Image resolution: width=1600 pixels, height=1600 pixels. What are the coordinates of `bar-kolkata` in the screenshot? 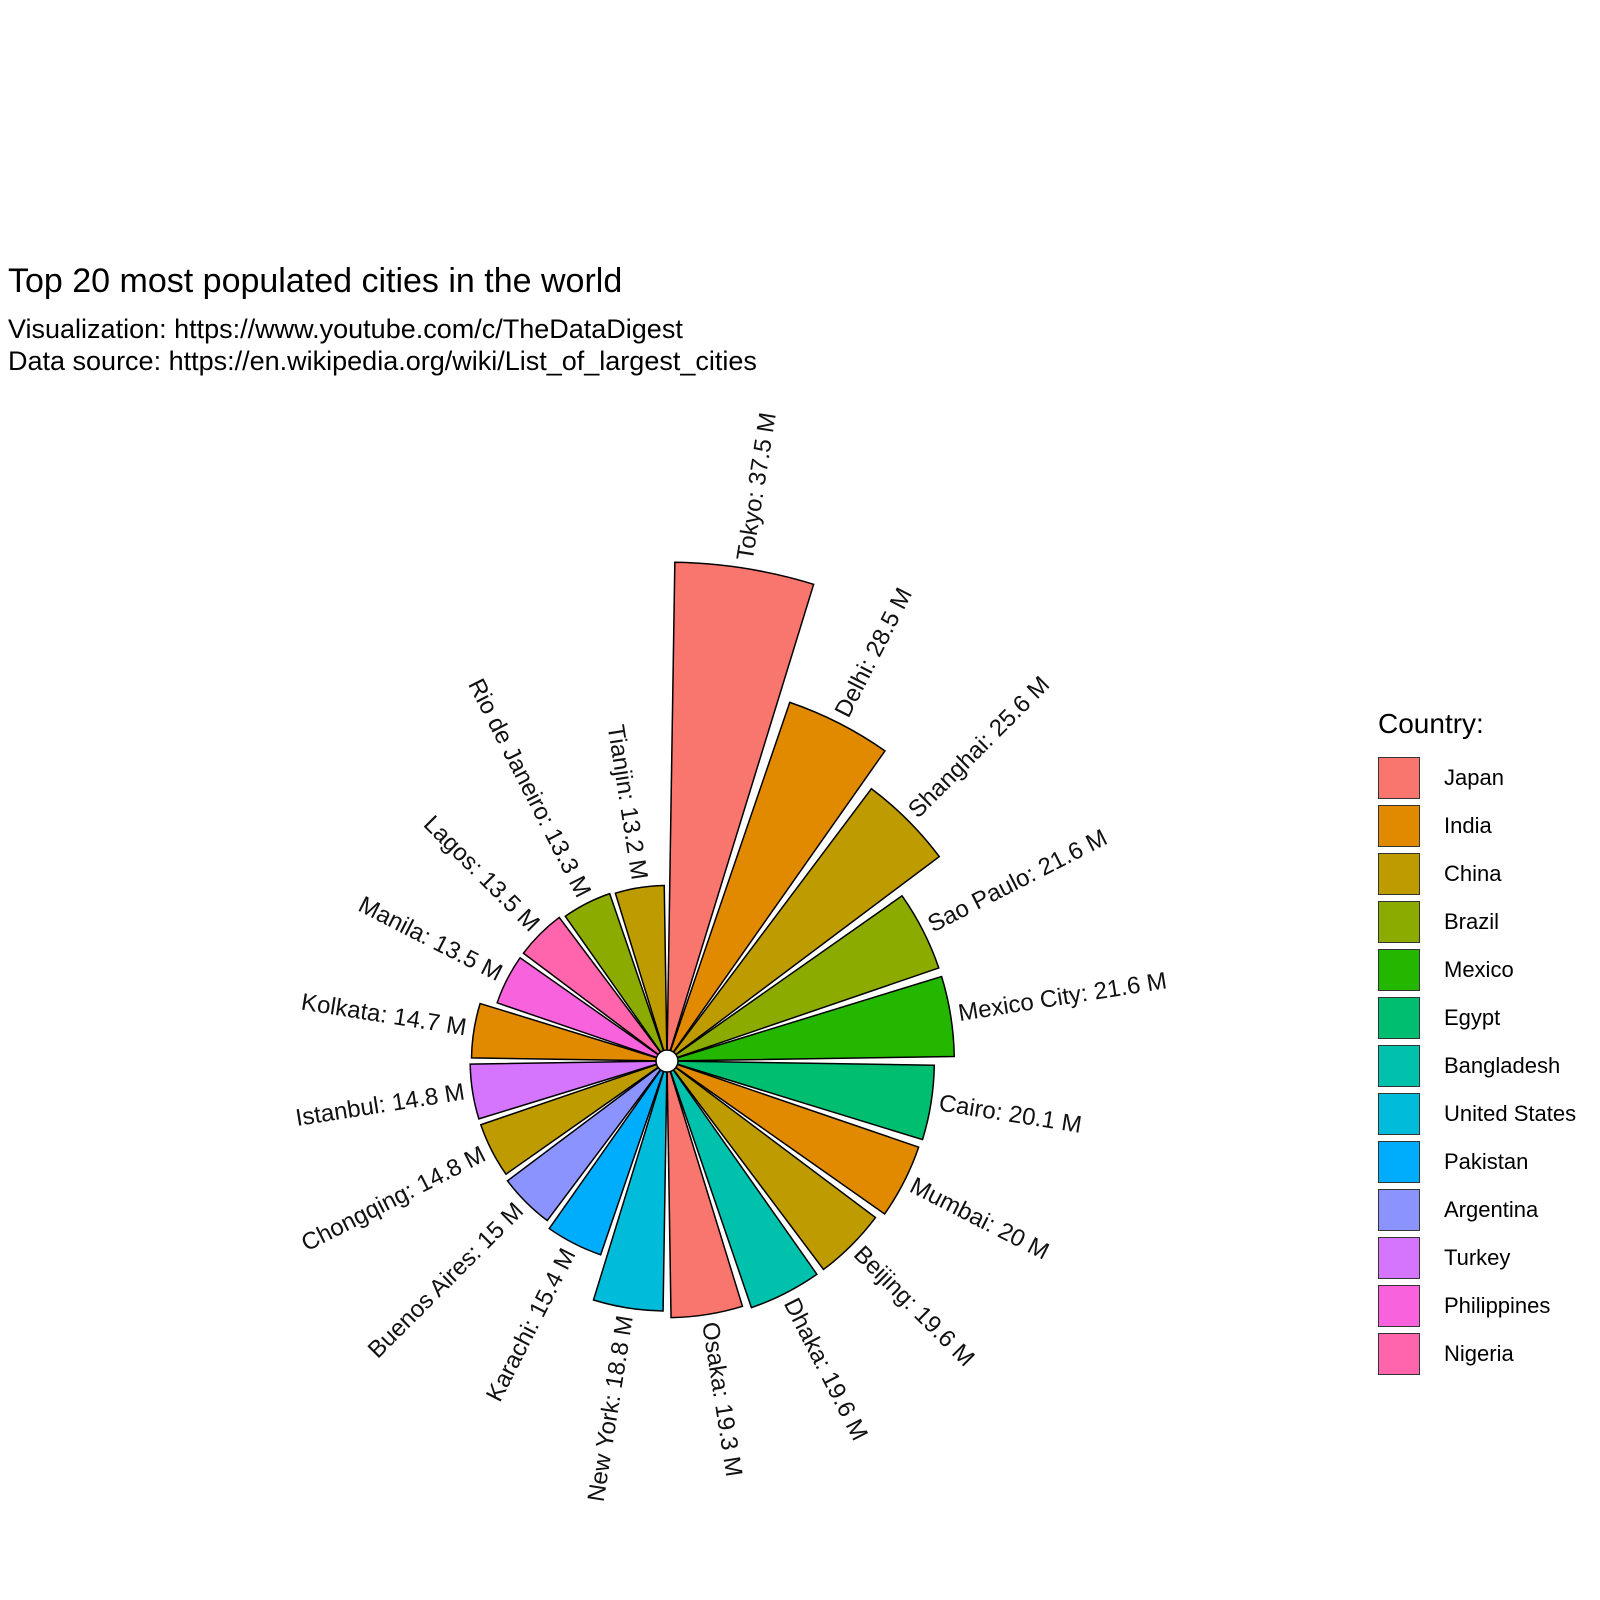 It's located at (569, 1032).